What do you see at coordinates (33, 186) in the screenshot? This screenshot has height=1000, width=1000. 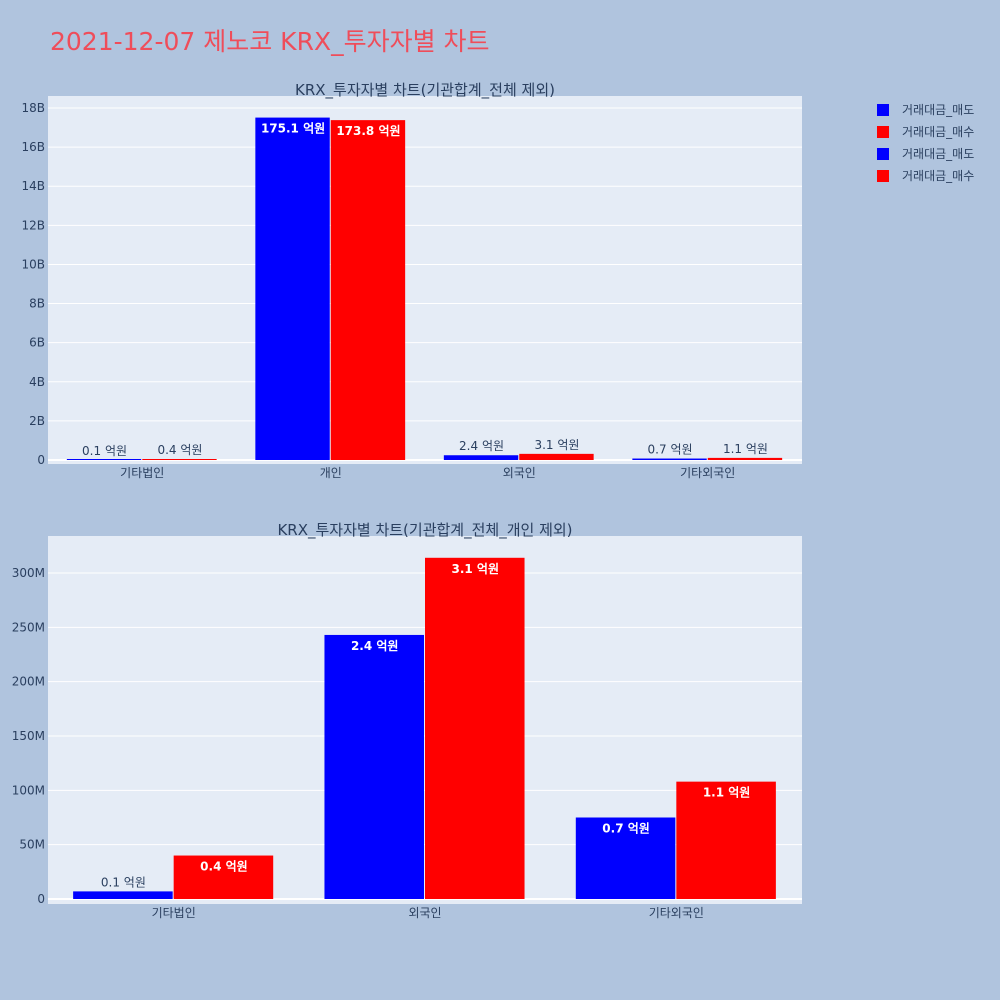 I see `y-tick-label: 14B` at bounding box center [33, 186].